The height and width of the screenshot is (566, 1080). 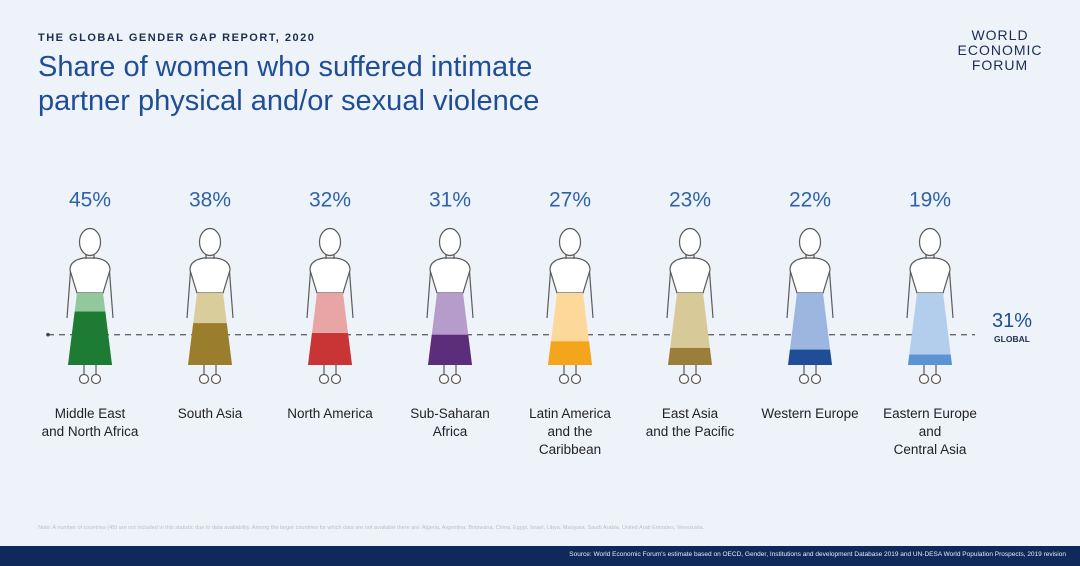 What do you see at coordinates (330, 200) in the screenshot?
I see `value-label: 32%` at bounding box center [330, 200].